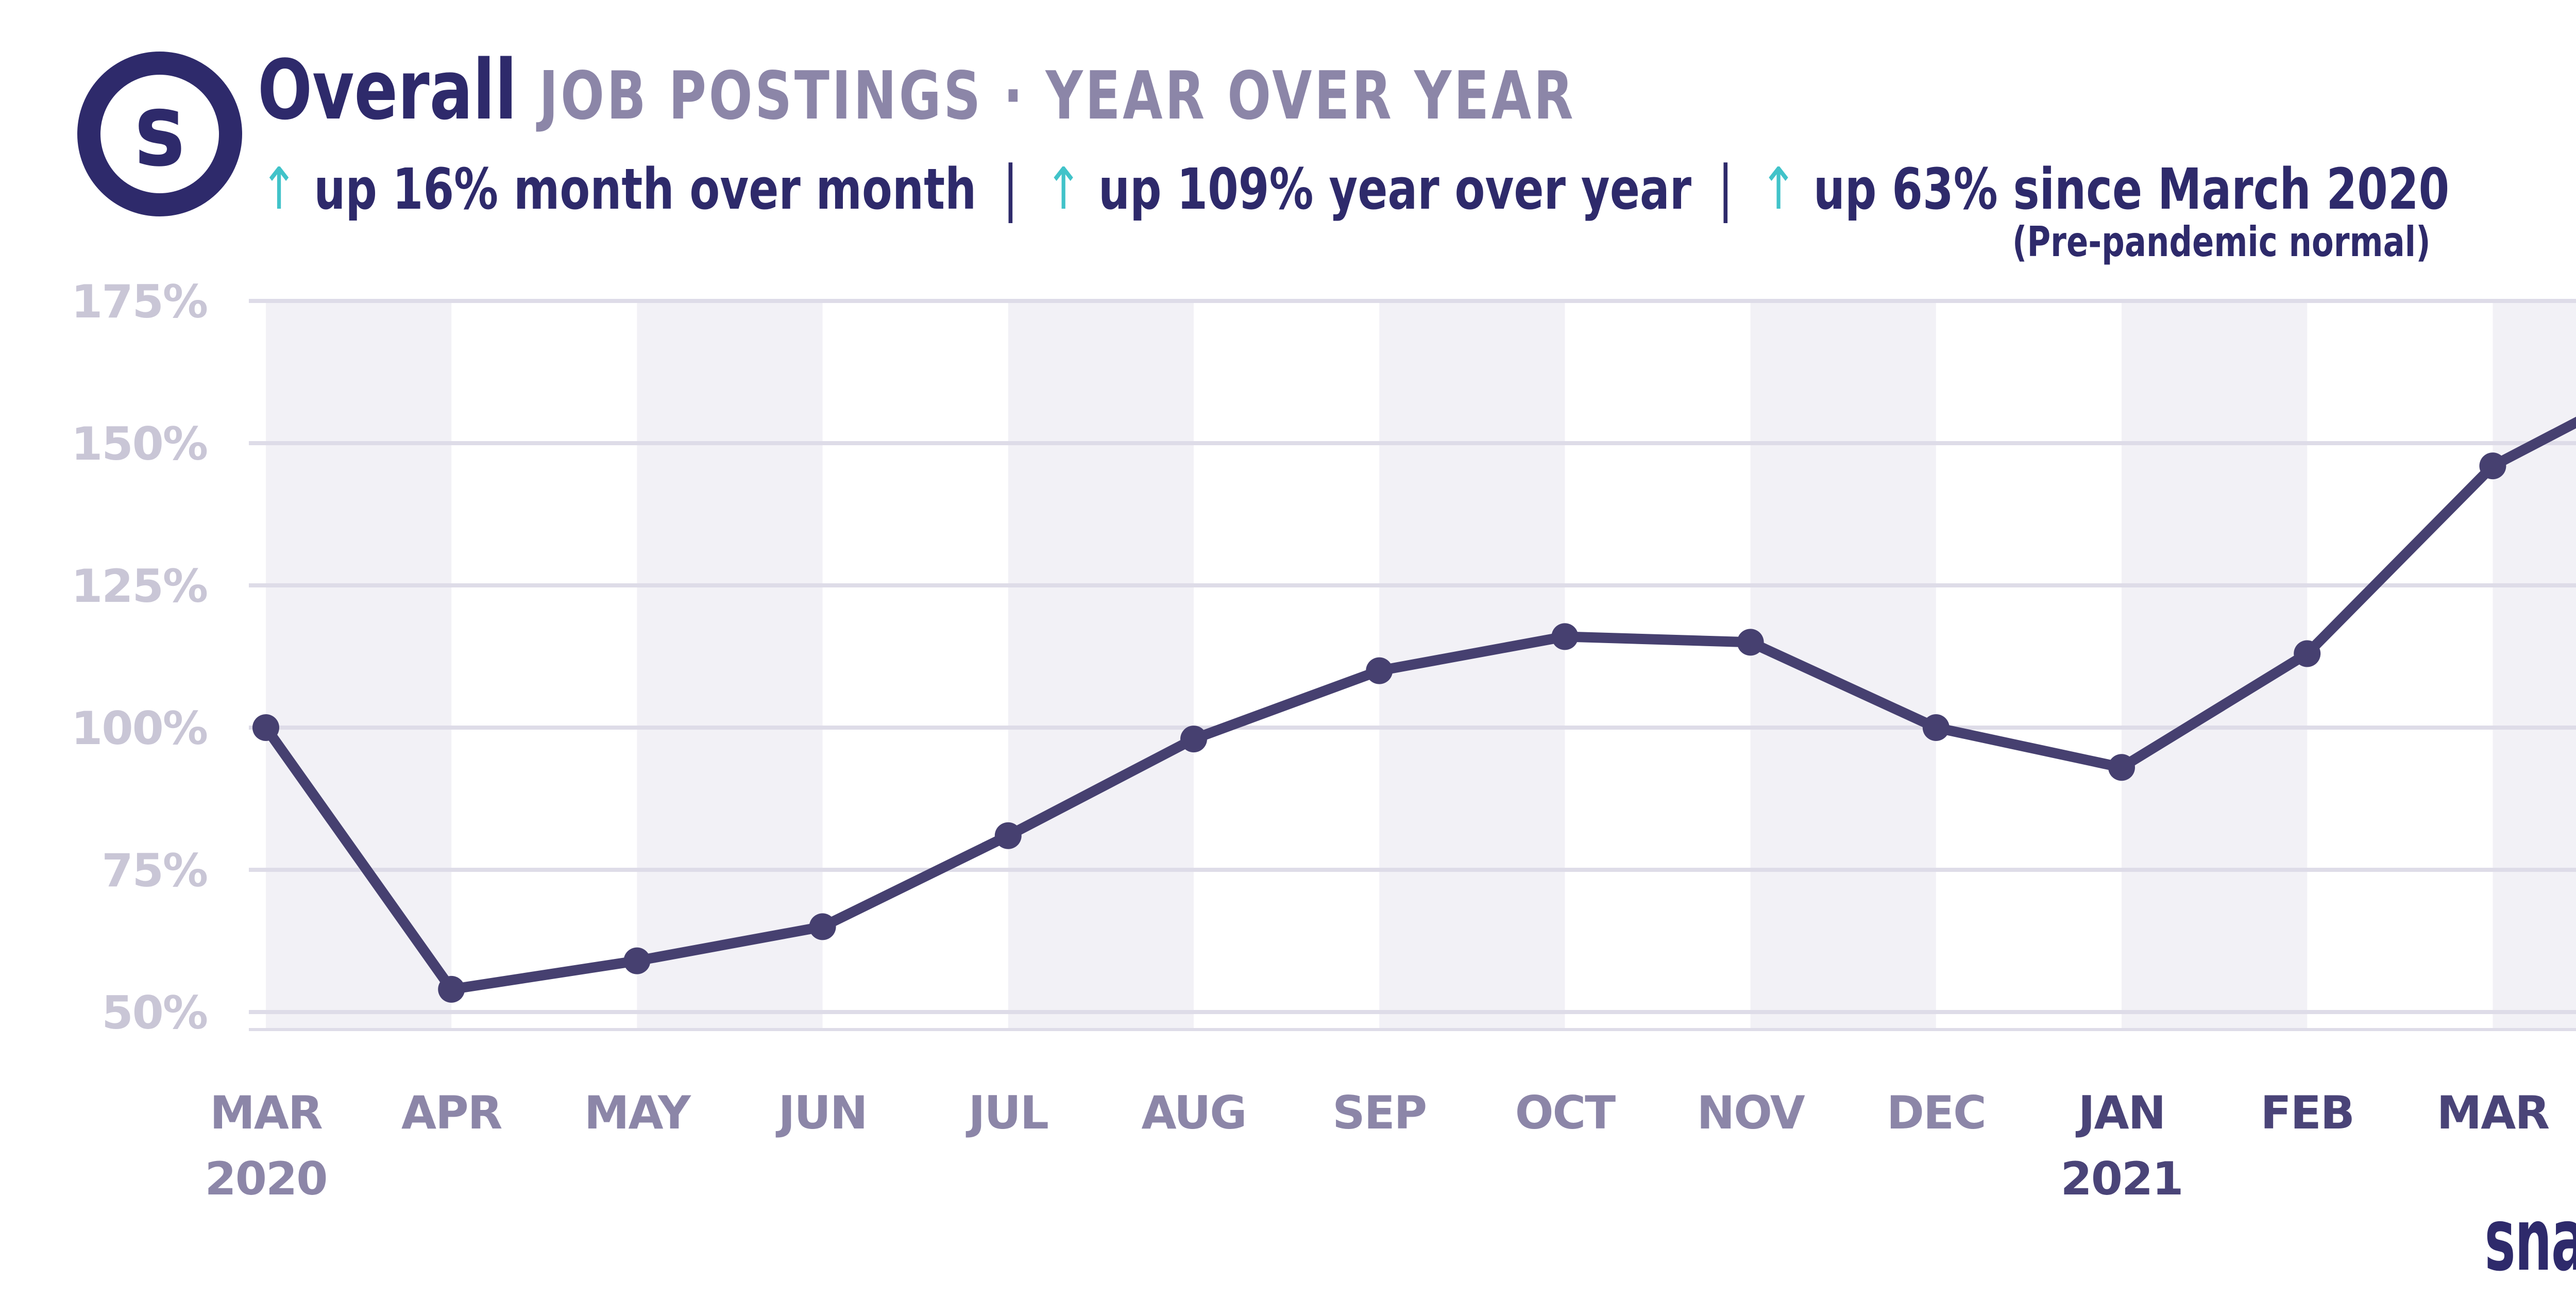  Describe the element at coordinates (821, 1112) in the screenshot. I see `x-axis-label: JUN` at that location.